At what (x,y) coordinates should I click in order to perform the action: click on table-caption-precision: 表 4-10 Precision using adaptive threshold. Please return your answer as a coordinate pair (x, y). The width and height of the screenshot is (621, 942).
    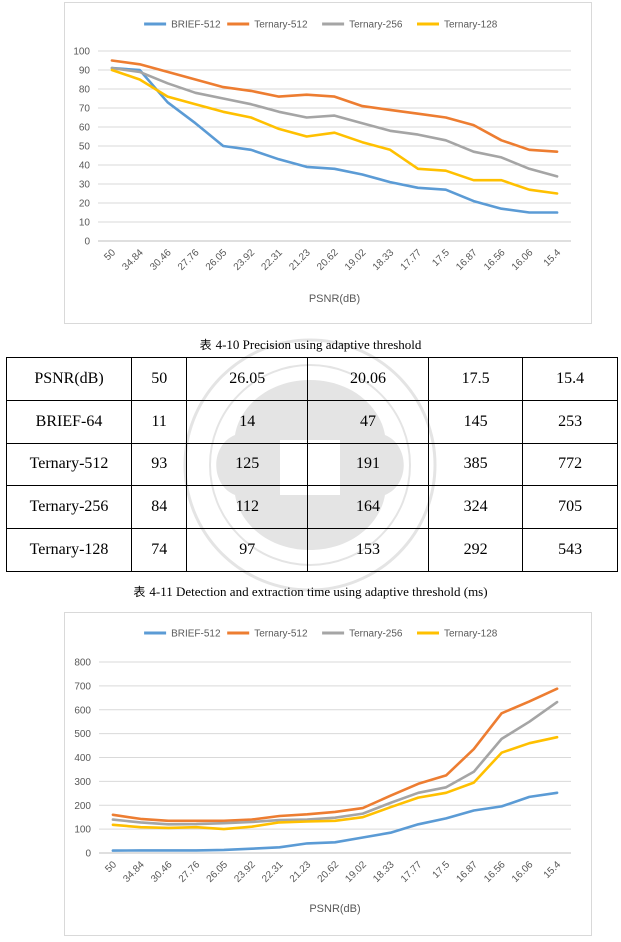
    Looking at the image, I should click on (310, 344).